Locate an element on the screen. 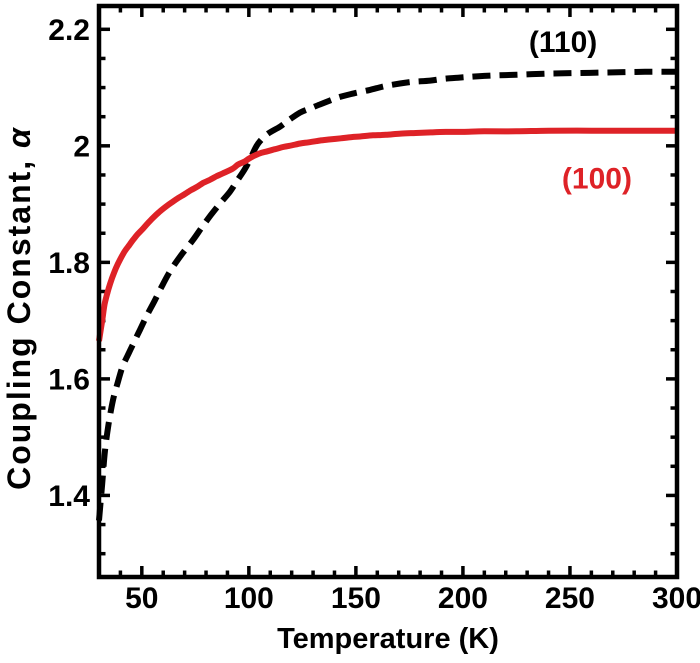 The image size is (700, 663). y-axis-tick-label: 1.4 is located at coordinates (69, 496).